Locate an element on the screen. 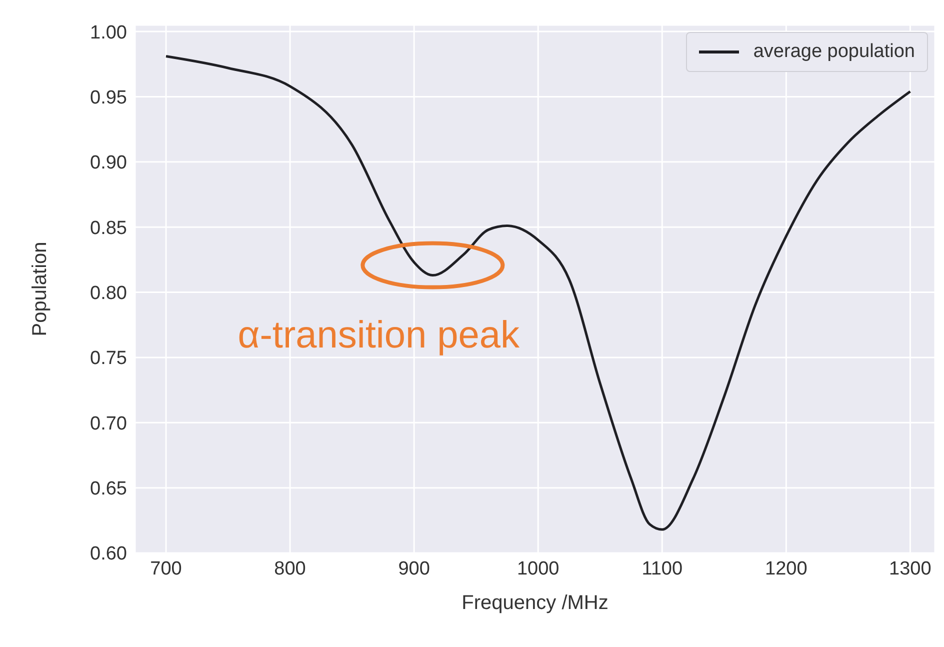 This screenshot has width=944, height=647. y-tick-label: 0.90 is located at coordinates (108, 163).